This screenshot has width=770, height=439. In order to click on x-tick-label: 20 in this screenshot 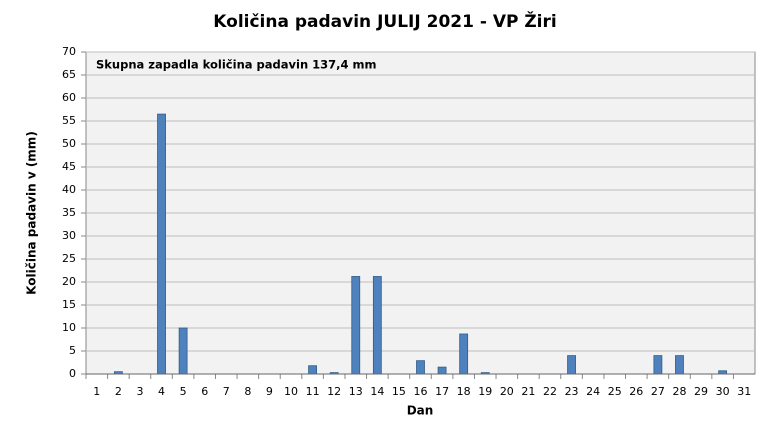, I will do `click(507, 391)`.